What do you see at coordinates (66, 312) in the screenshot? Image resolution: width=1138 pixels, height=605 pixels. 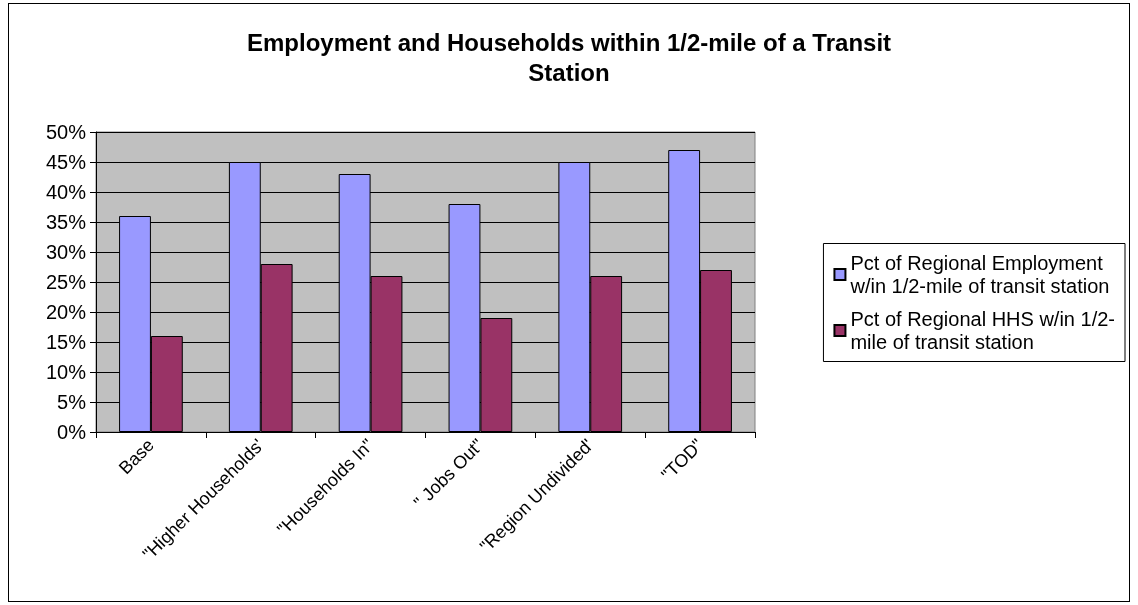 I see `y-tick-label: 20%` at bounding box center [66, 312].